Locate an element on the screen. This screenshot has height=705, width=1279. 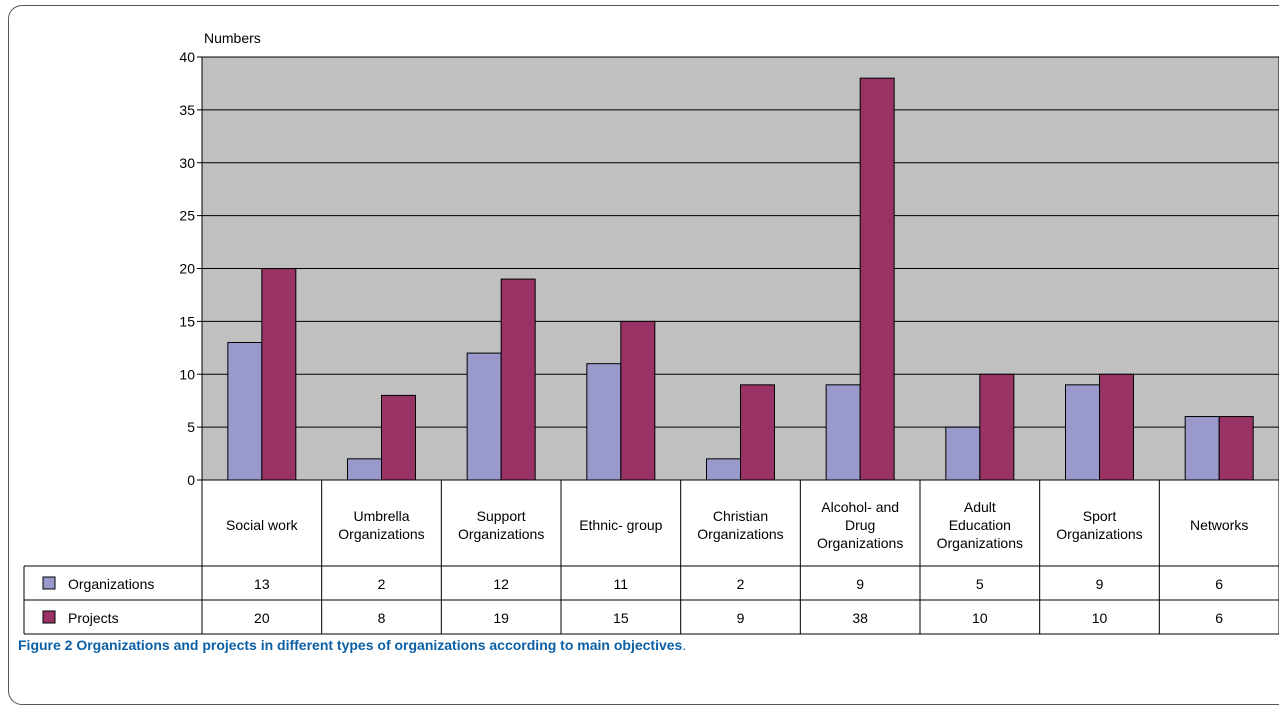
data-label: 12 is located at coordinates (501, 584).